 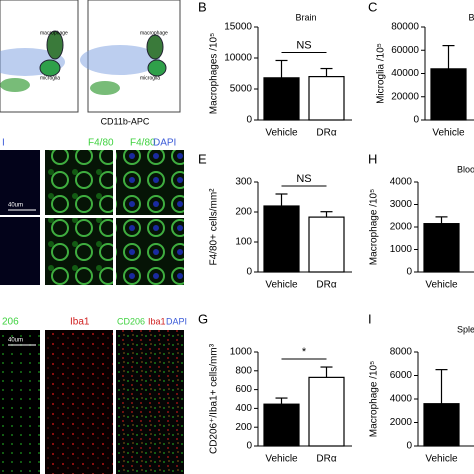 I want to click on panel-letter: I, so click(x=370, y=318).